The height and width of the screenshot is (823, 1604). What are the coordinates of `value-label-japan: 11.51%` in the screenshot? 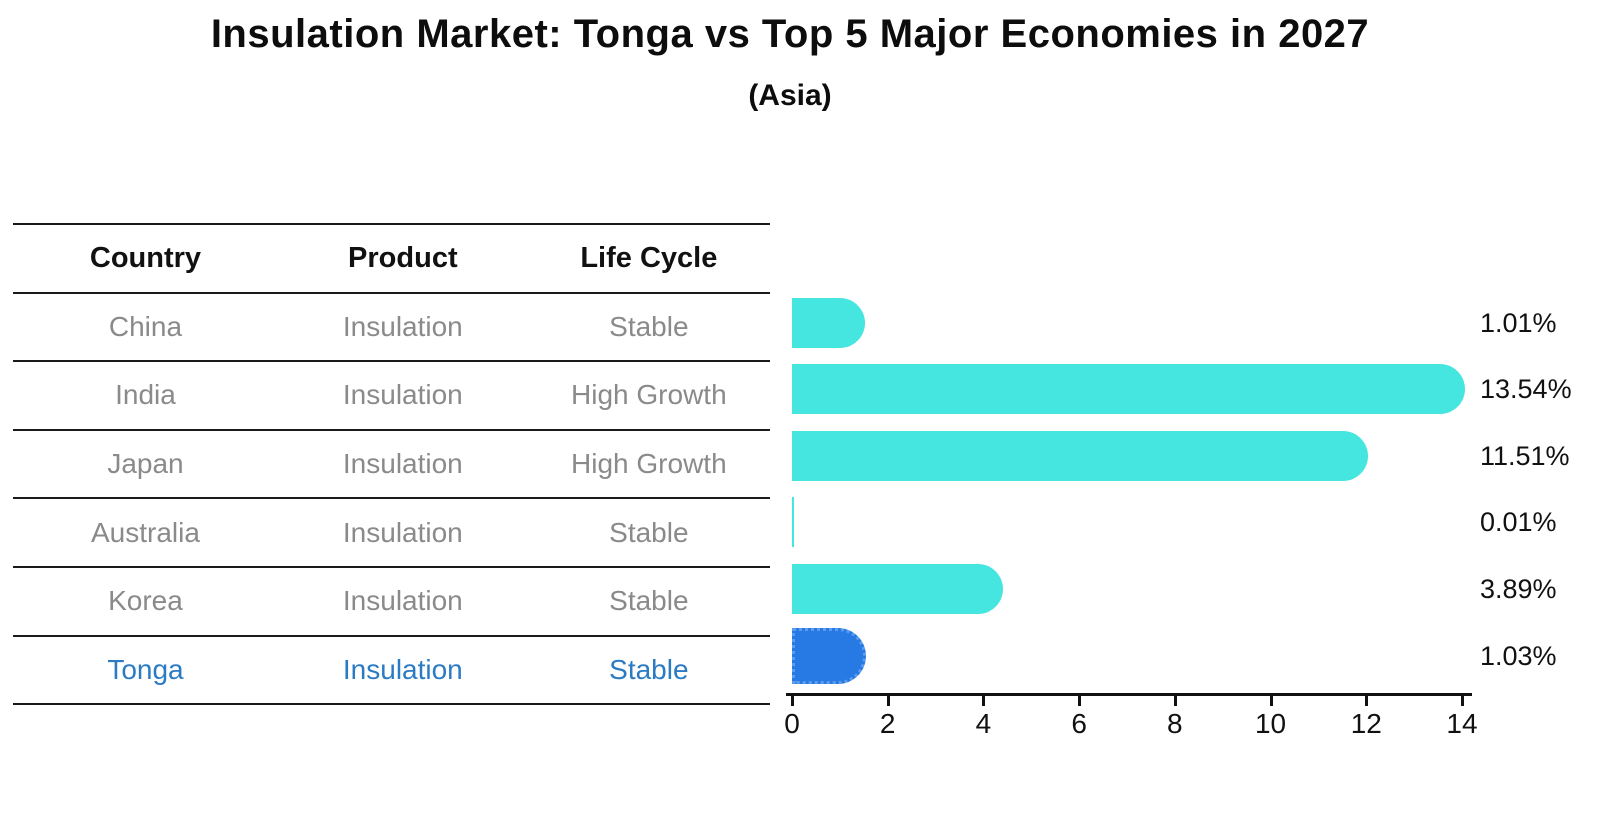 It's located at (1525, 455).